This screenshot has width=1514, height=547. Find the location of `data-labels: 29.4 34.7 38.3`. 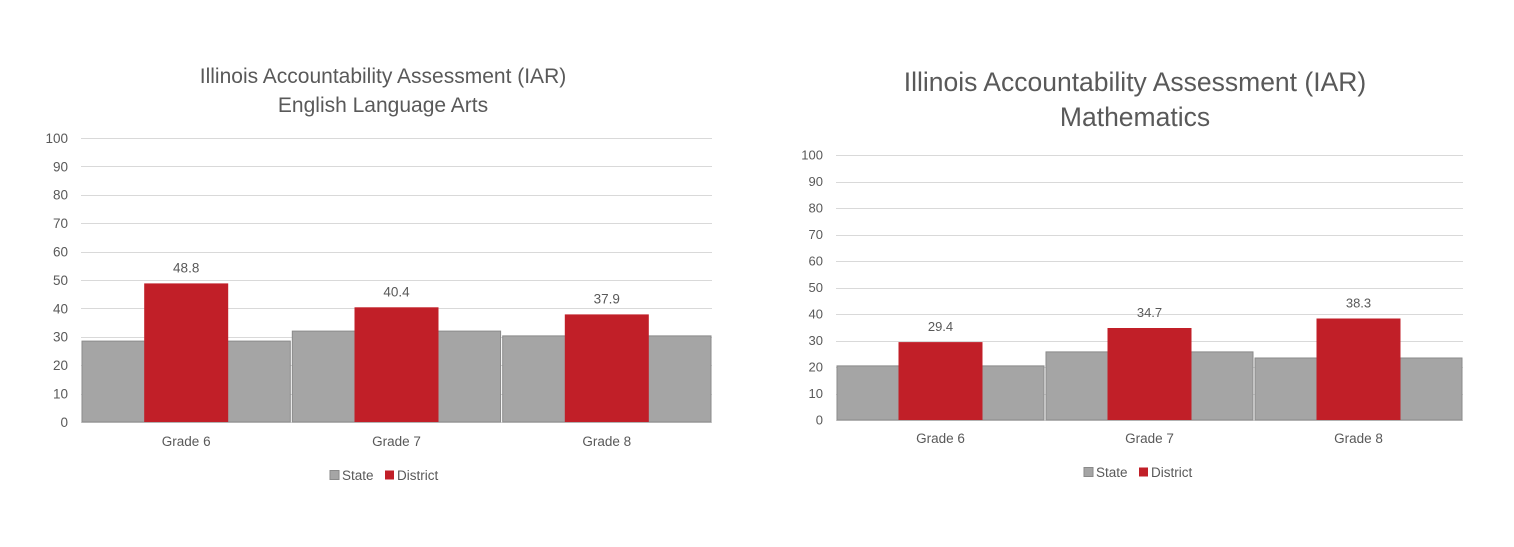

data-labels: 29.4 34.7 38.3 is located at coordinates (1149, 315).